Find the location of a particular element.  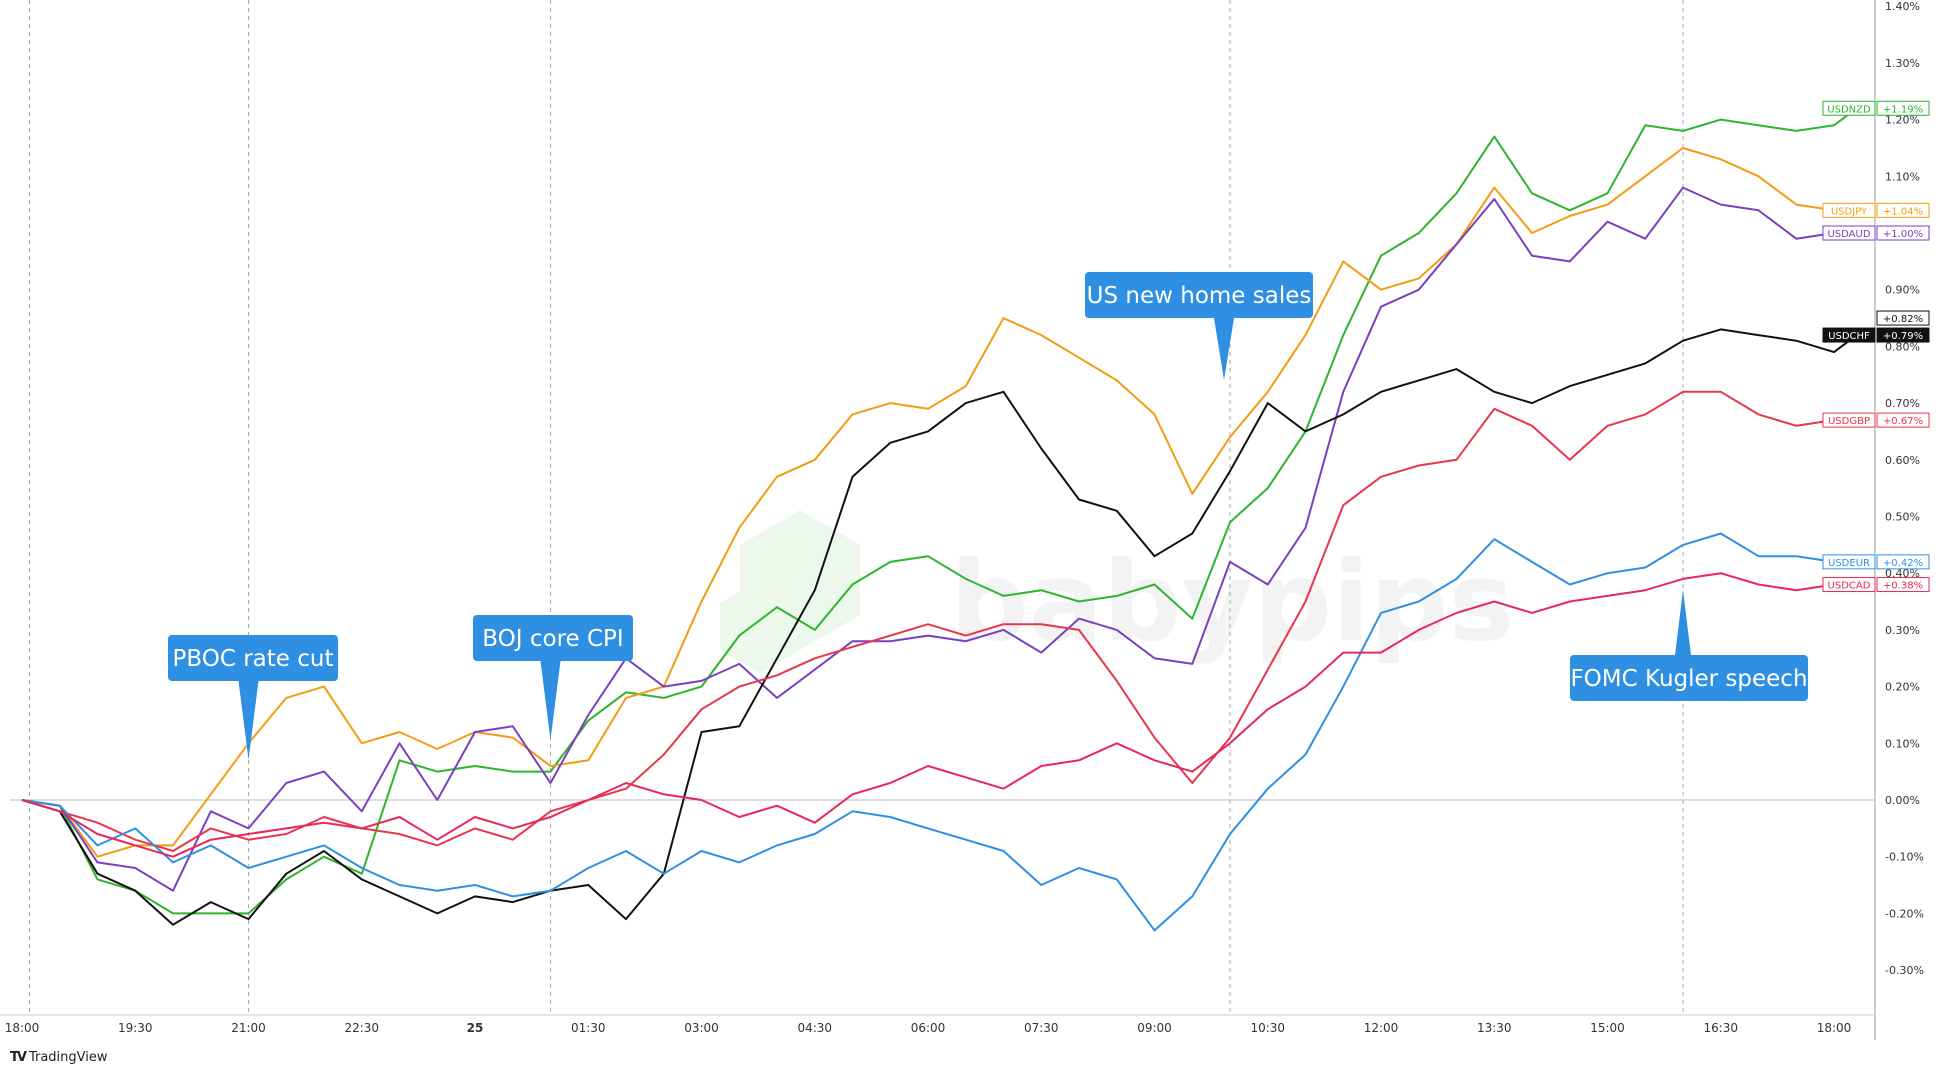

series-tag-name: USDNZD is located at coordinates (1849, 109).